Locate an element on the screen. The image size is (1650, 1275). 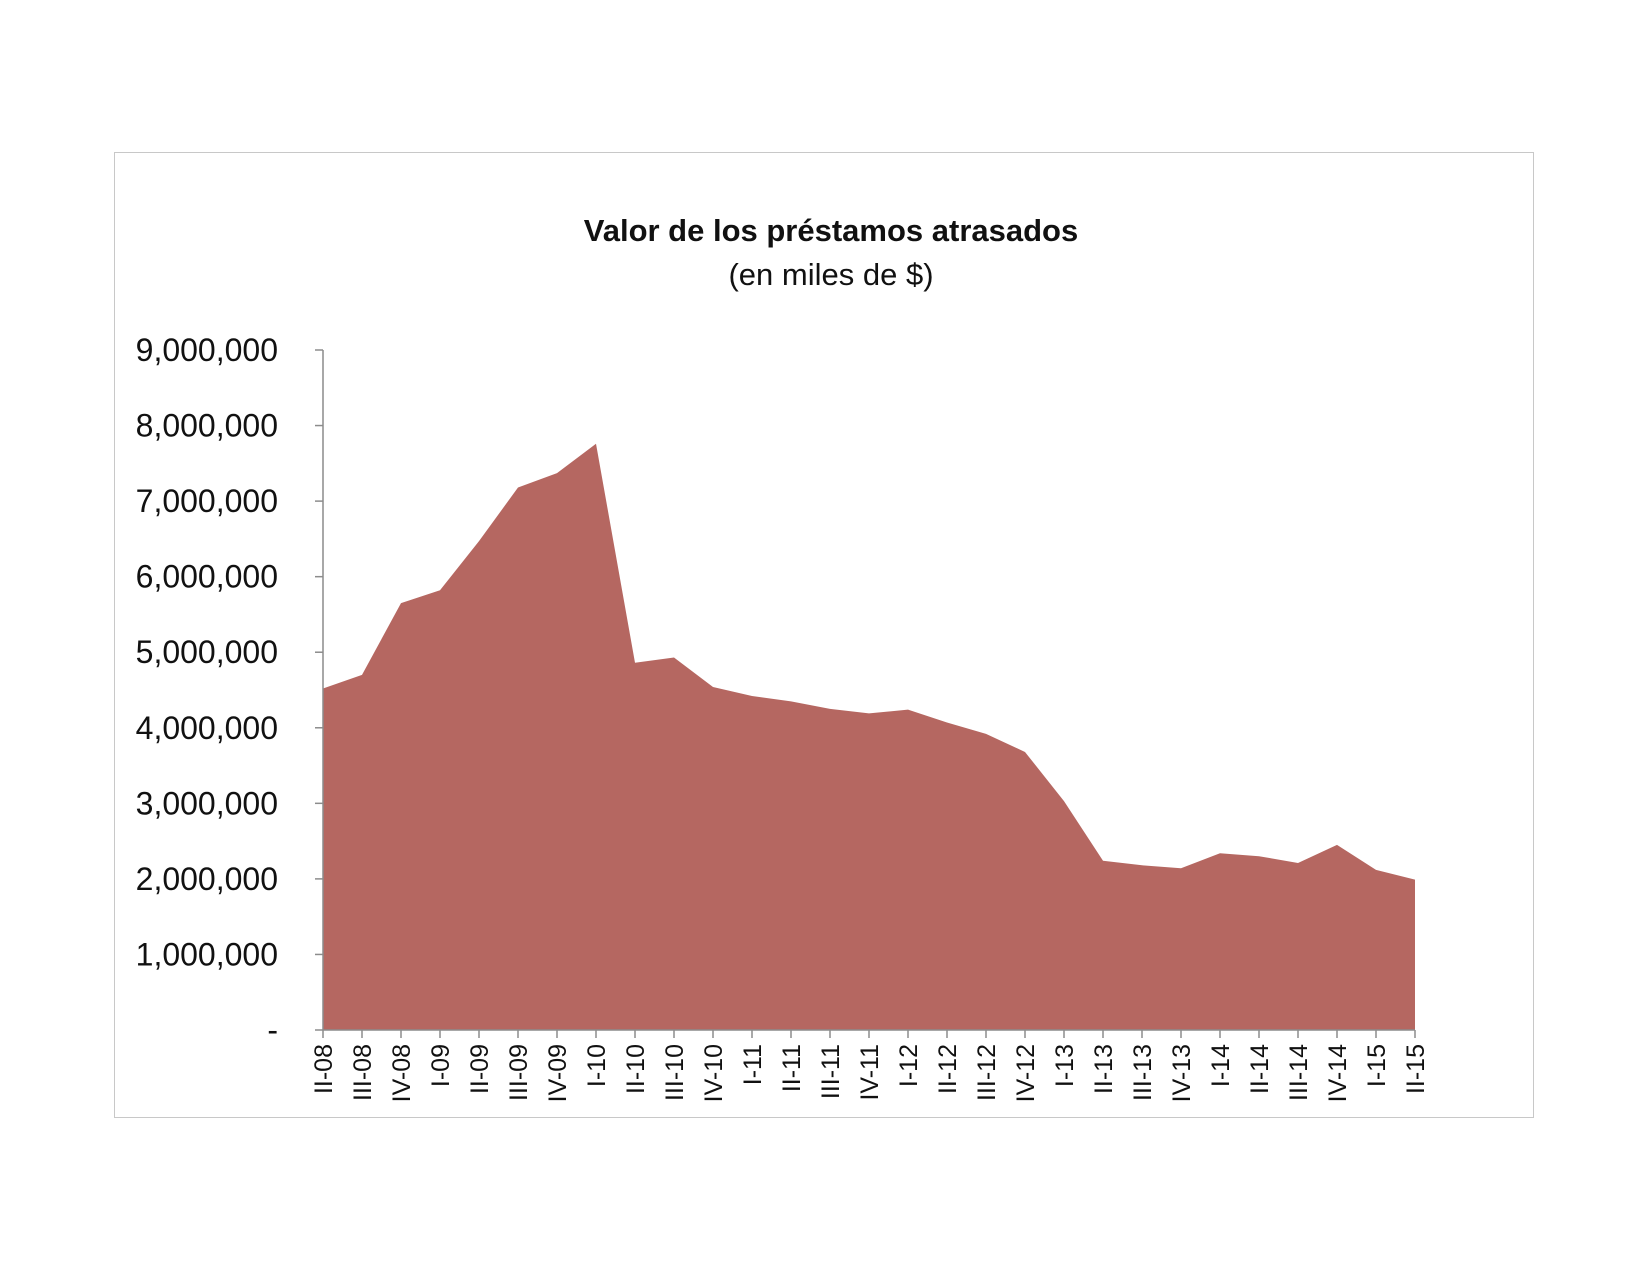
x-tick-label: IV-13 is located at coordinates (1182, 1073).